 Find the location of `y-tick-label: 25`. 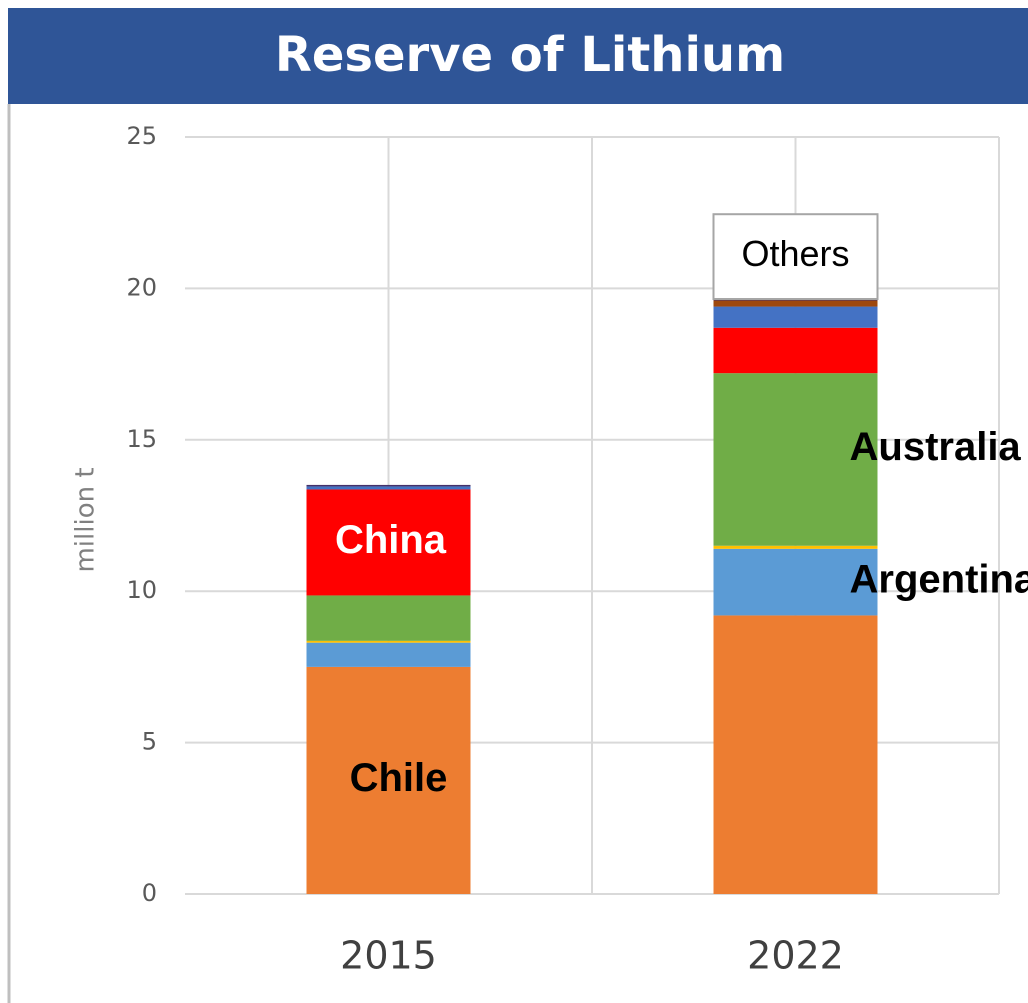

y-tick-label: 25 is located at coordinates (141, 136).